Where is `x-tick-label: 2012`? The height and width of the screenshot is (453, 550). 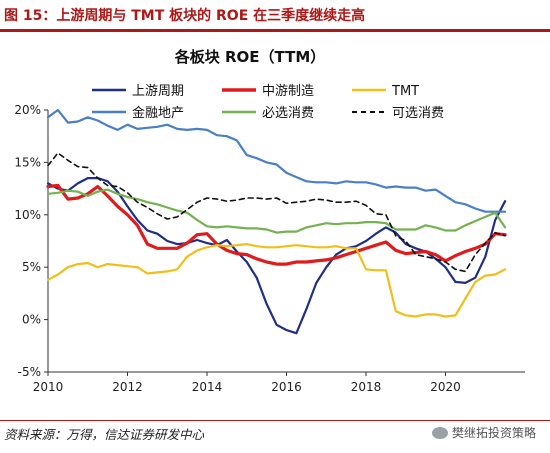 x-tick-label: 2012 is located at coordinates (127, 387).